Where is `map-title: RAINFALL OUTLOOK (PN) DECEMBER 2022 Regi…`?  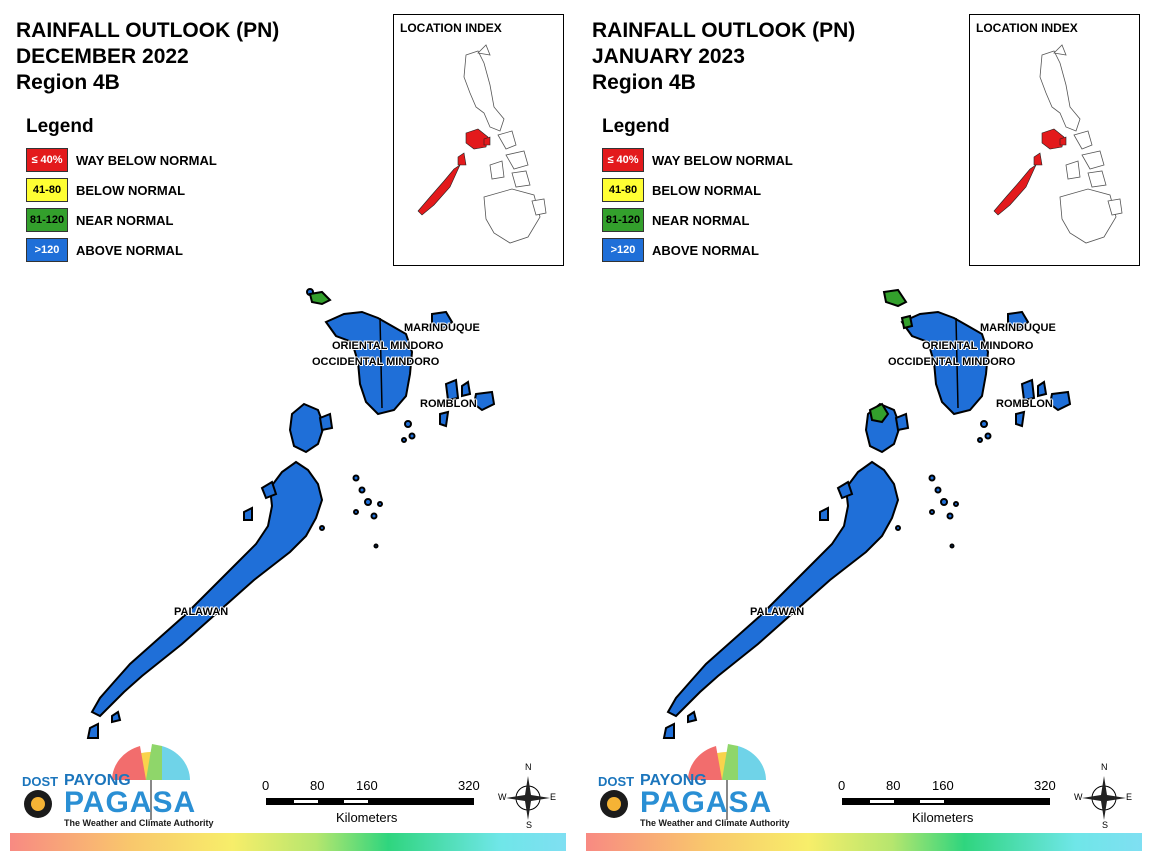 map-title: RAINFALL OUTLOOK (PN) DECEMBER 2022 Regi… is located at coordinates (147, 57).